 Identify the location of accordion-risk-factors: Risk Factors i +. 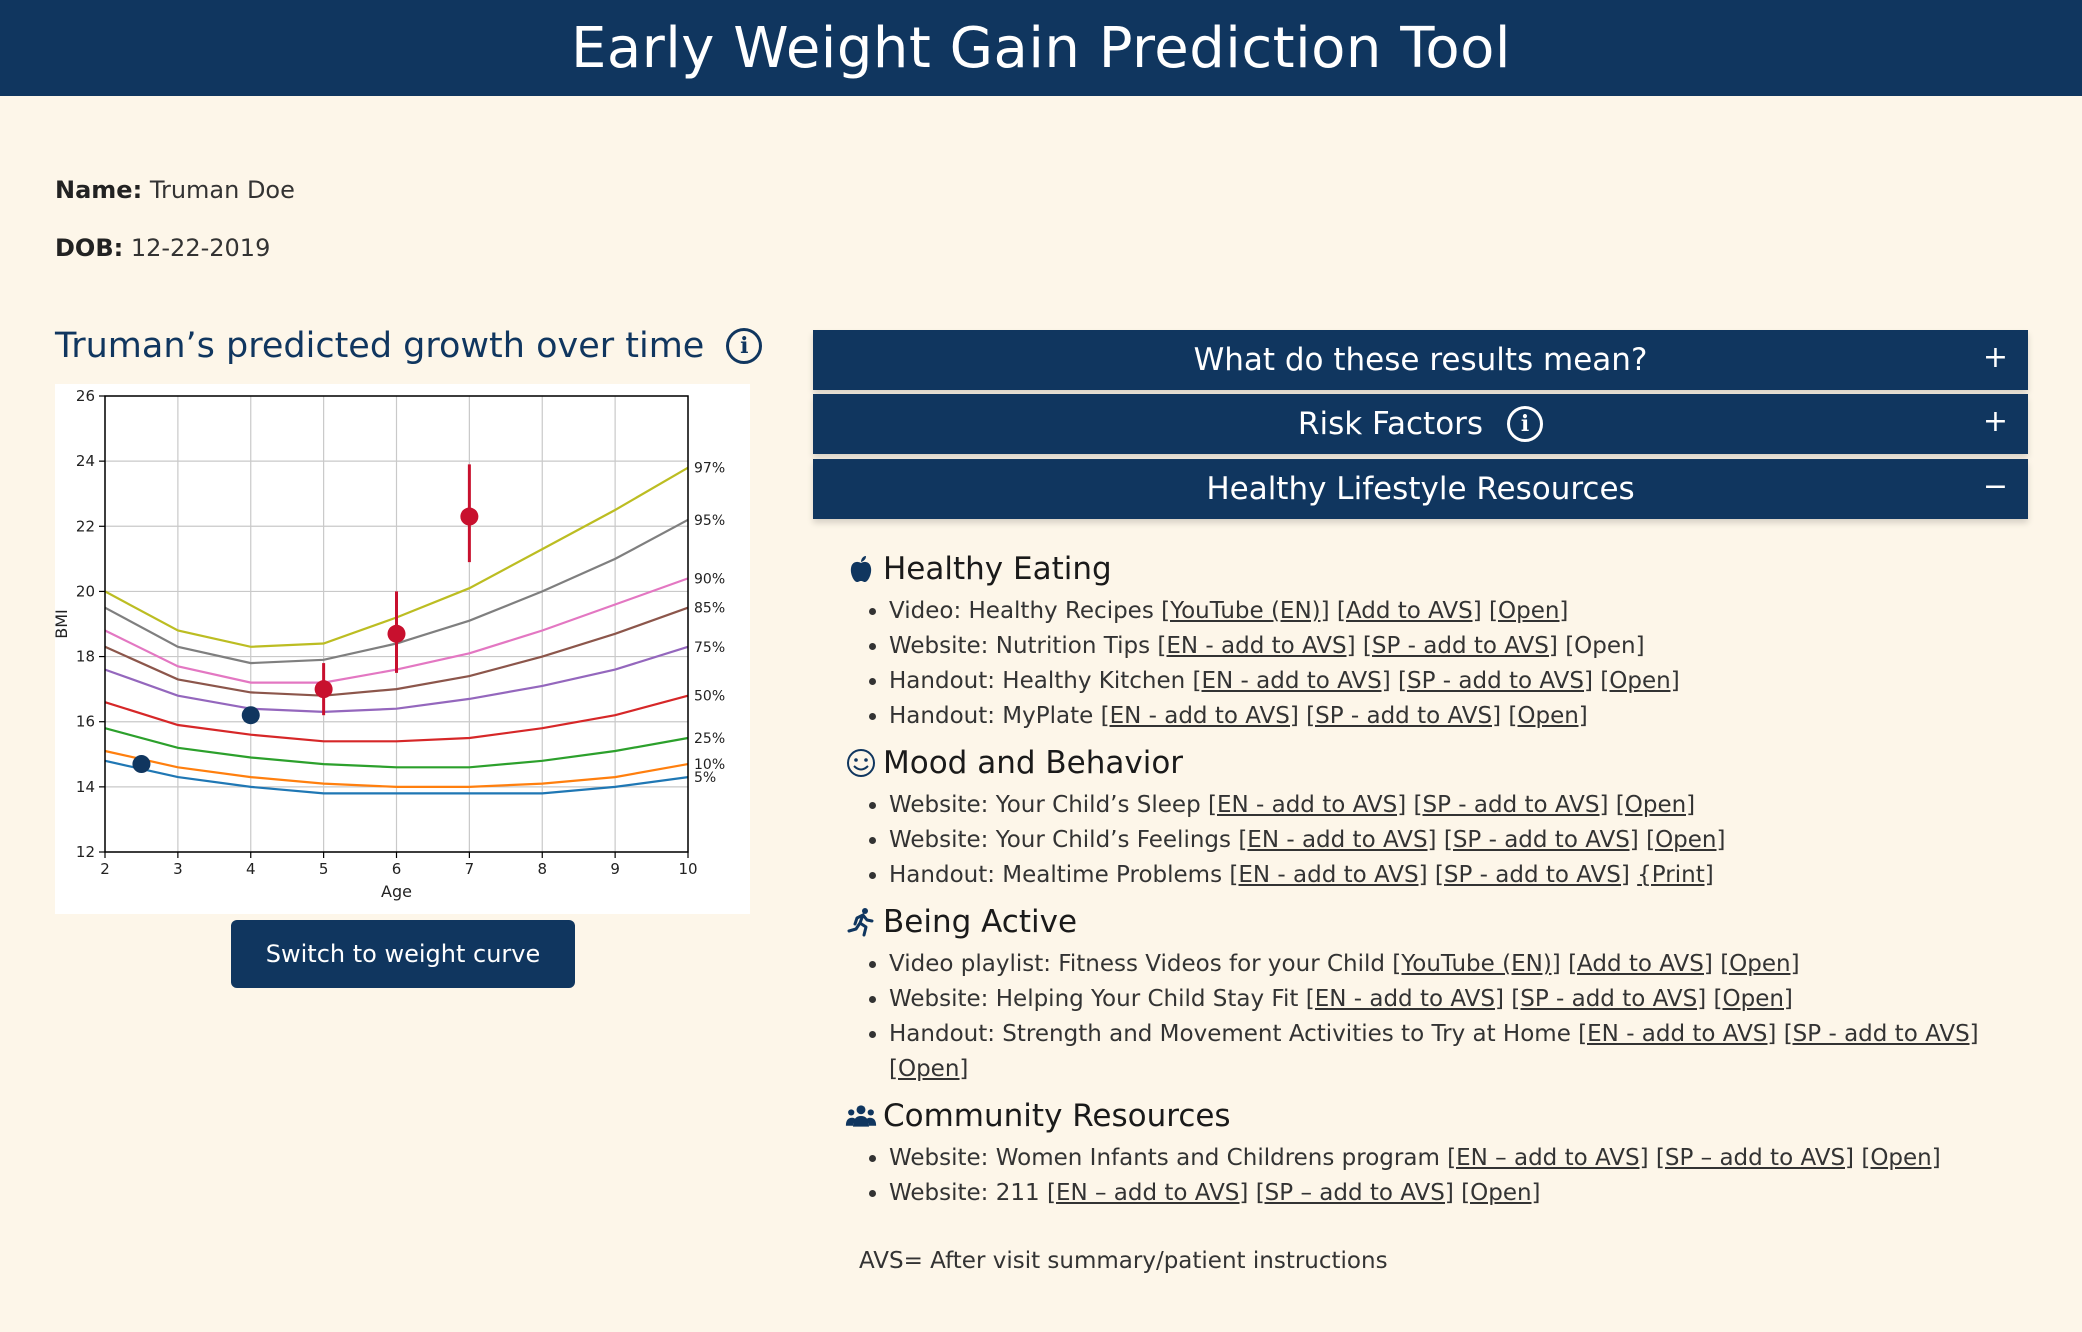
(1420, 424).